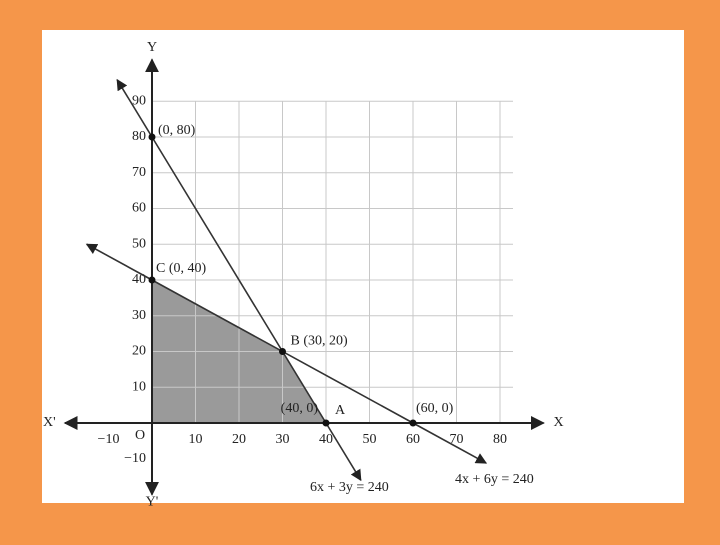 The width and height of the screenshot is (720, 545). What do you see at coordinates (139, 208) in the screenshot?
I see `y-tick-label: 60` at bounding box center [139, 208].